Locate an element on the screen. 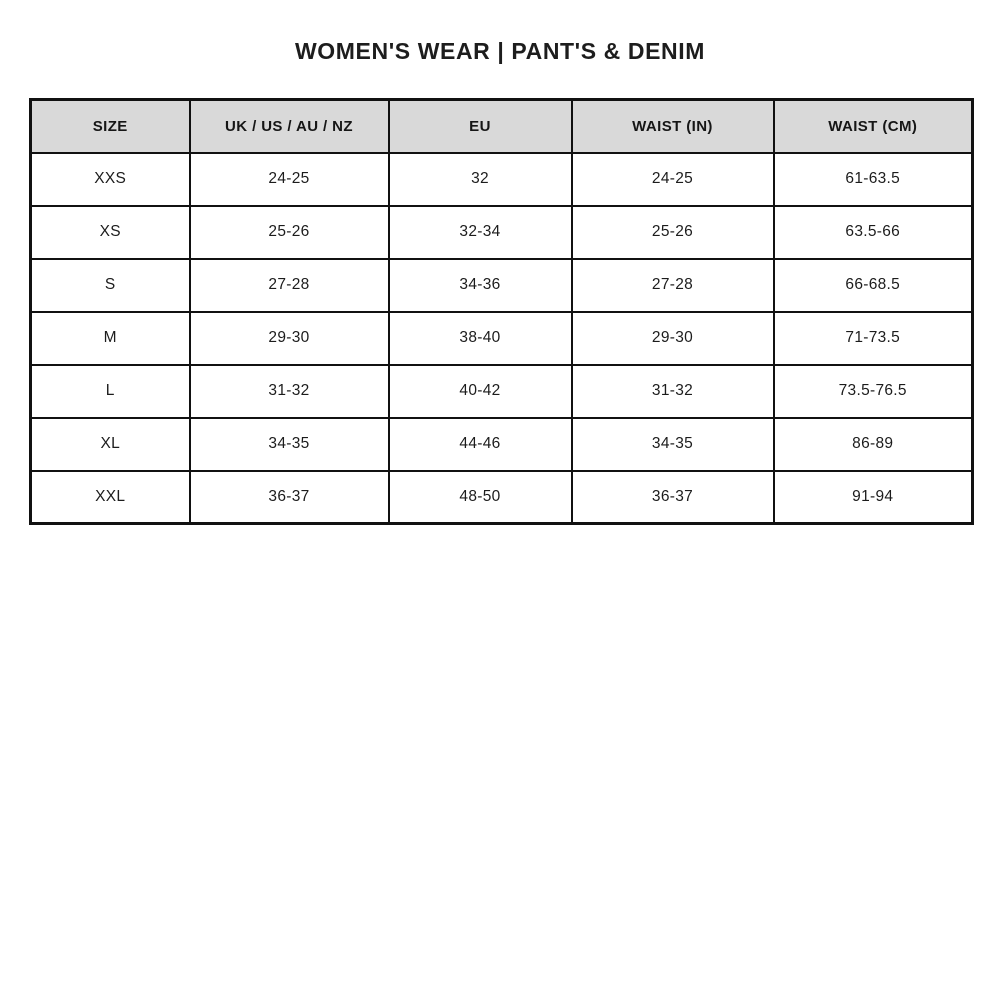 This screenshot has height=1000, width=1000. cell-uk-us-au-nz: 29-30 is located at coordinates (289, 338).